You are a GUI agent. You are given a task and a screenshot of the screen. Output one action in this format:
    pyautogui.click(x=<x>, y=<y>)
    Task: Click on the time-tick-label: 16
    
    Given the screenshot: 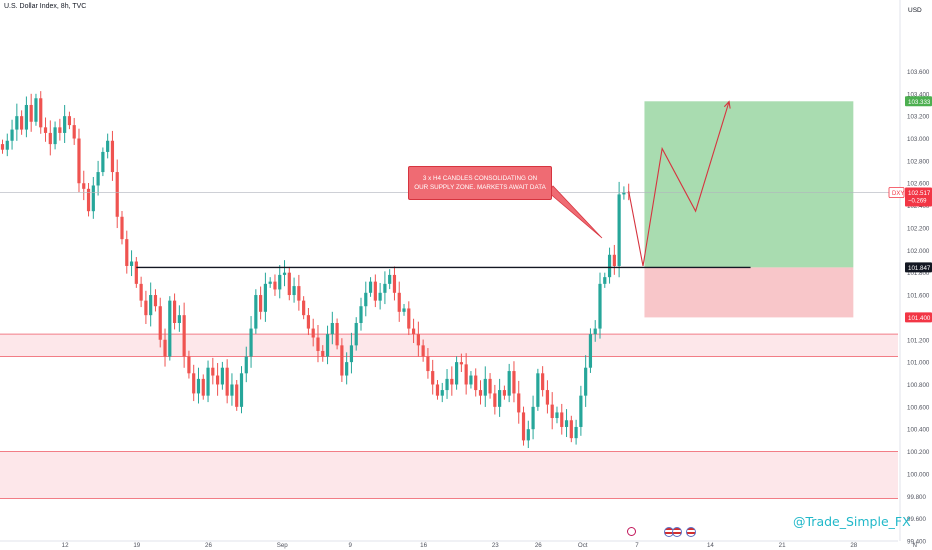 What is the action you would take?
    pyautogui.click(x=423, y=545)
    